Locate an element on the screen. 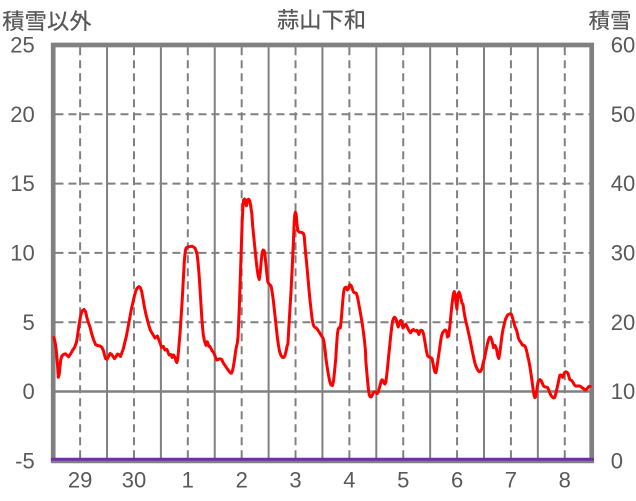 The image size is (636, 501). svg-text: 3 is located at coordinates (295, 480).